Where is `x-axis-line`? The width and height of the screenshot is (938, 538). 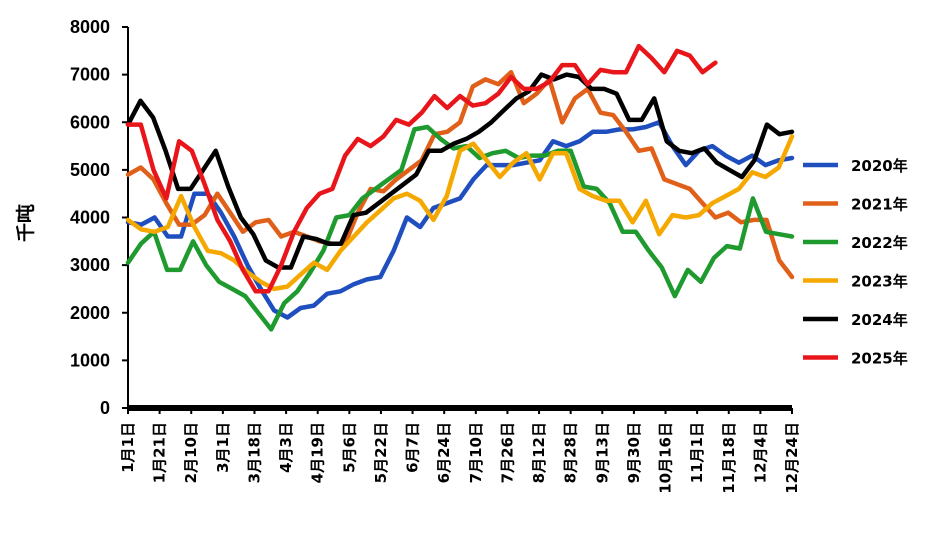 x-axis-line is located at coordinates (460, 408).